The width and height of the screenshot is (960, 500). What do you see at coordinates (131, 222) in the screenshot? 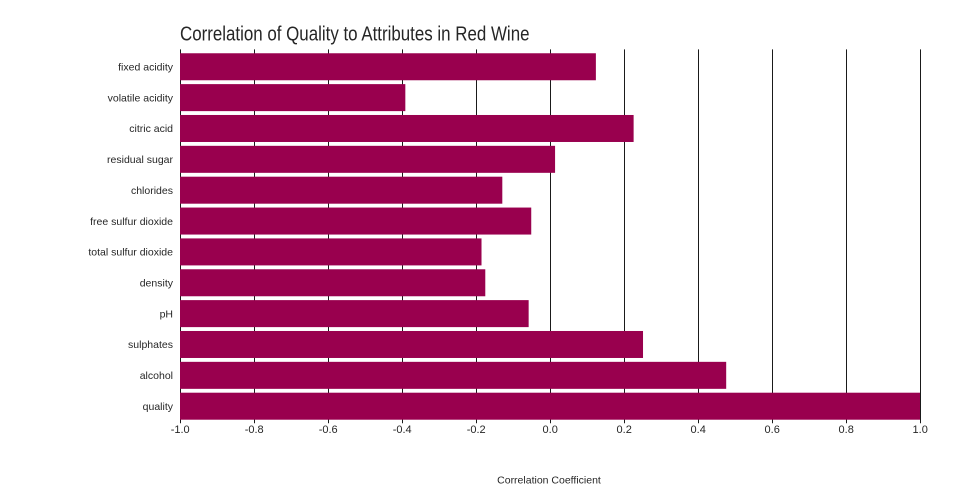
I see `svg-text: free sulfur dioxide` at bounding box center [131, 222].